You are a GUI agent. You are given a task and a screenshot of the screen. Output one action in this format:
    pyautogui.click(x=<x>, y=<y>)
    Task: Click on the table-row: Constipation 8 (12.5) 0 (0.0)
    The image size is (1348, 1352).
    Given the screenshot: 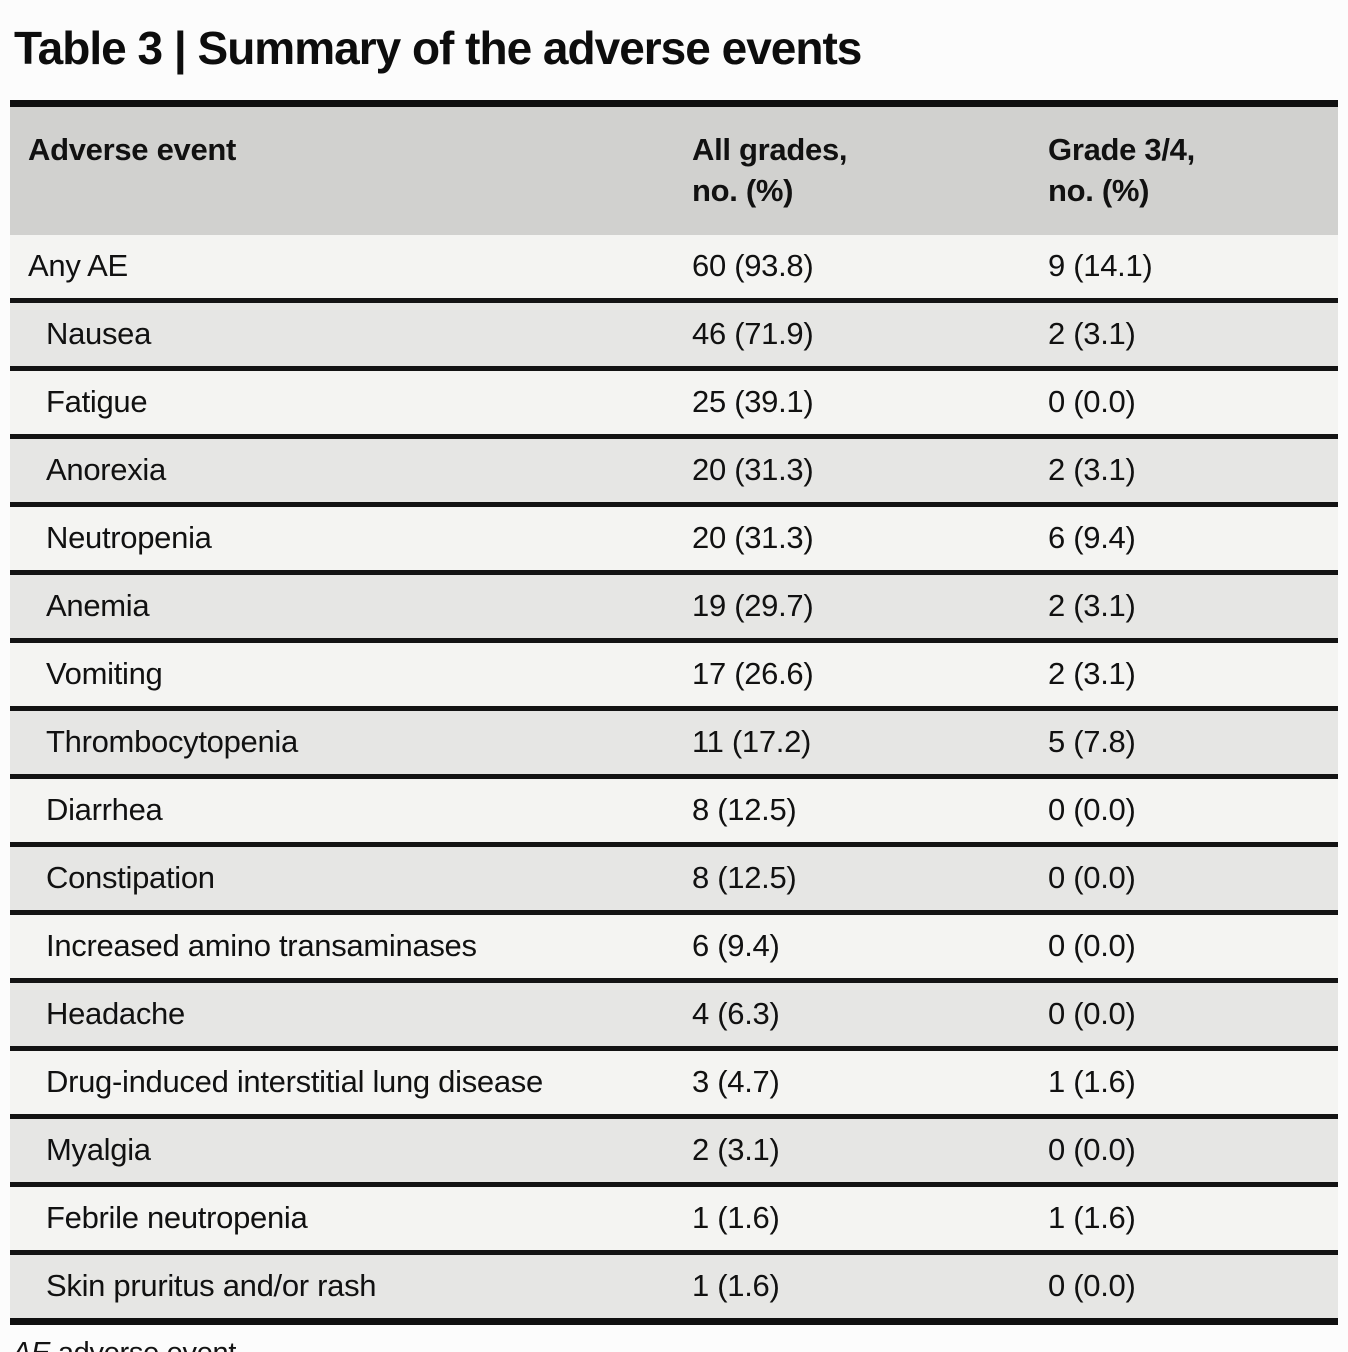 What is the action you would take?
    pyautogui.click(x=674, y=878)
    